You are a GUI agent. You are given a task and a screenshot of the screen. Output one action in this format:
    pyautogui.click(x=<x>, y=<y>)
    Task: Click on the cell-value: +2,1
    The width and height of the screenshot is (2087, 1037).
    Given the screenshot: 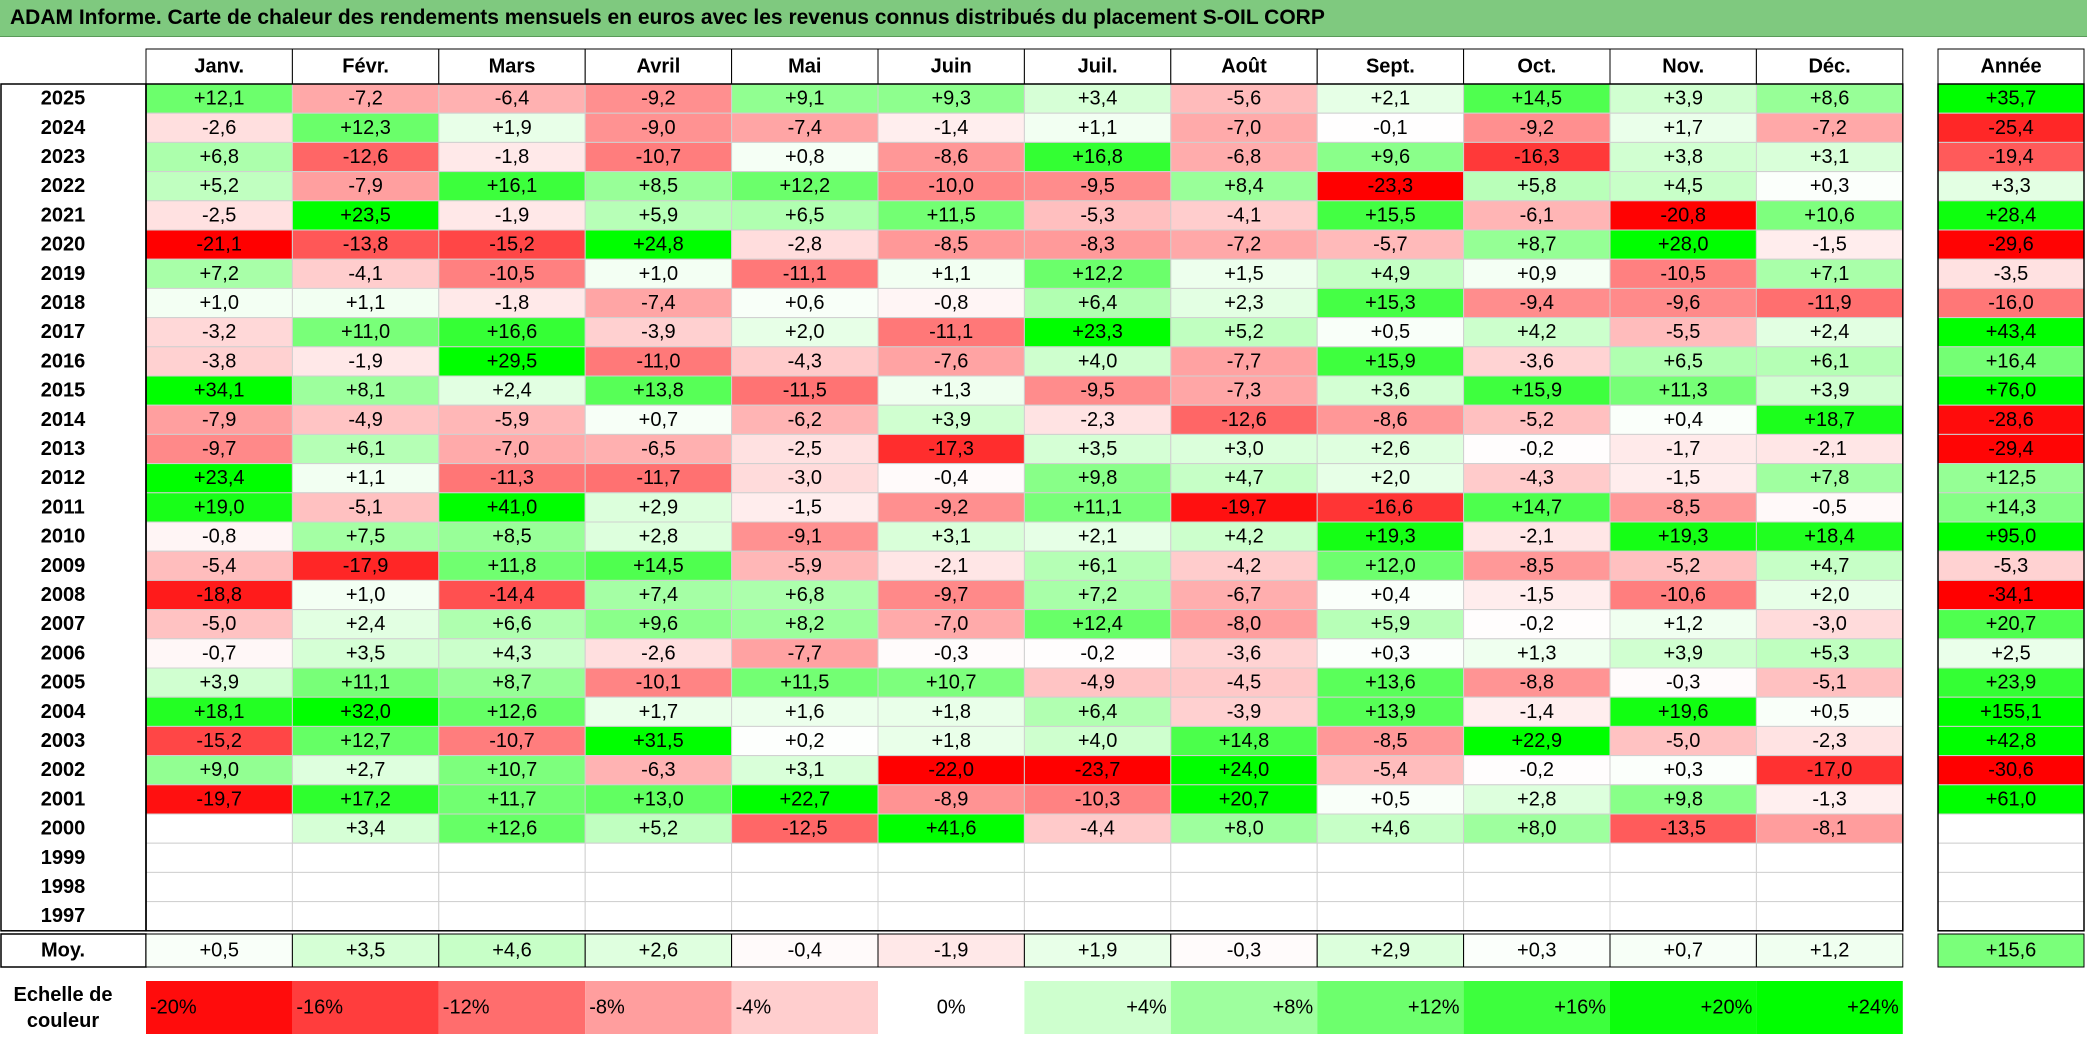 What is the action you would take?
    pyautogui.click(x=1390, y=99)
    